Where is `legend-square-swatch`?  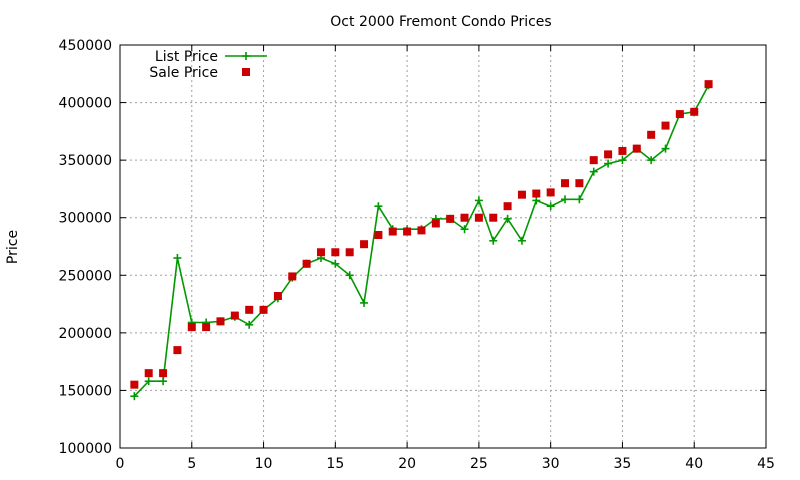 legend-square-swatch is located at coordinates (246, 72).